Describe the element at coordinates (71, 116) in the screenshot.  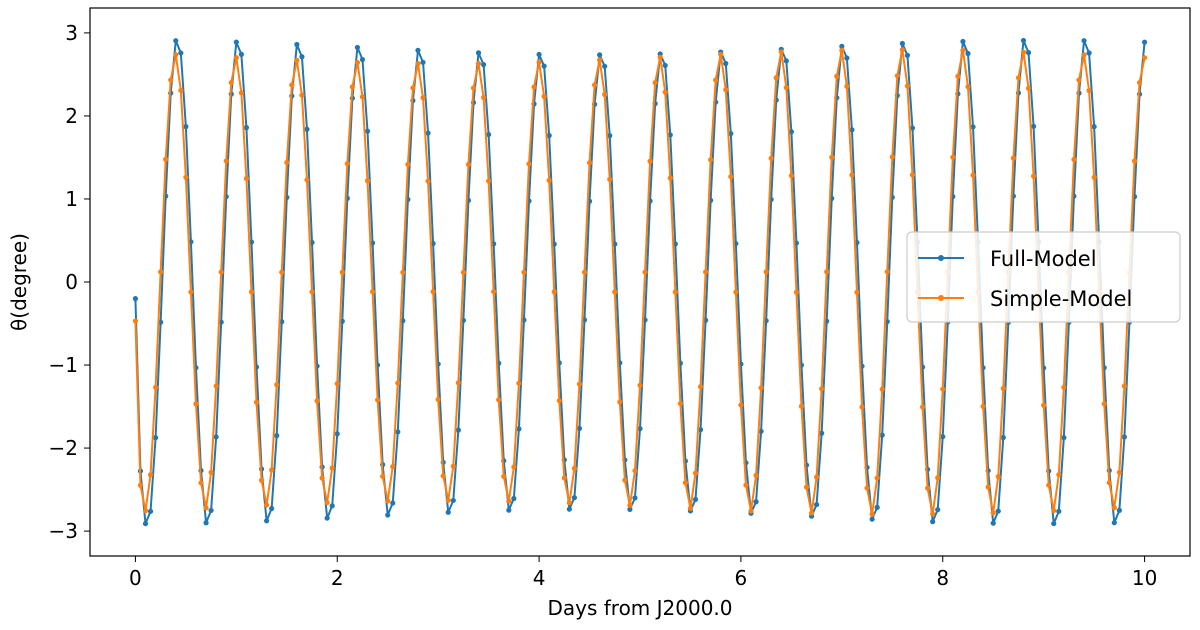
I see `y-tick-label: 2` at that location.